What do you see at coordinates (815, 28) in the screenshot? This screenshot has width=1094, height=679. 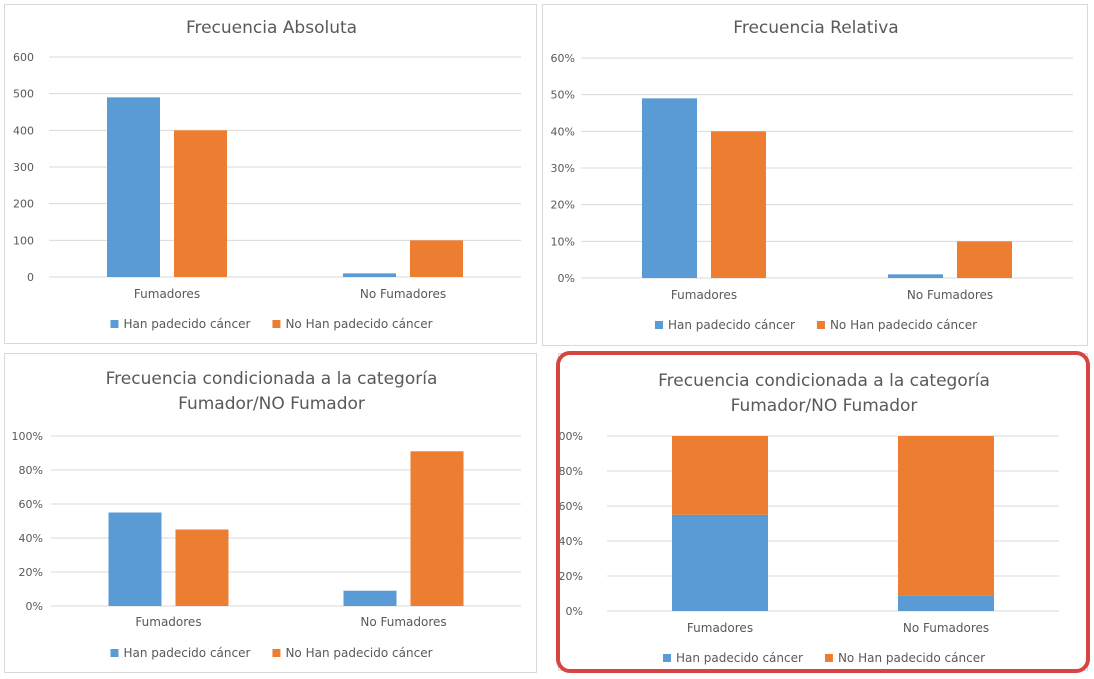 I see `chart-title-line: Frecuencia Relativa` at bounding box center [815, 28].